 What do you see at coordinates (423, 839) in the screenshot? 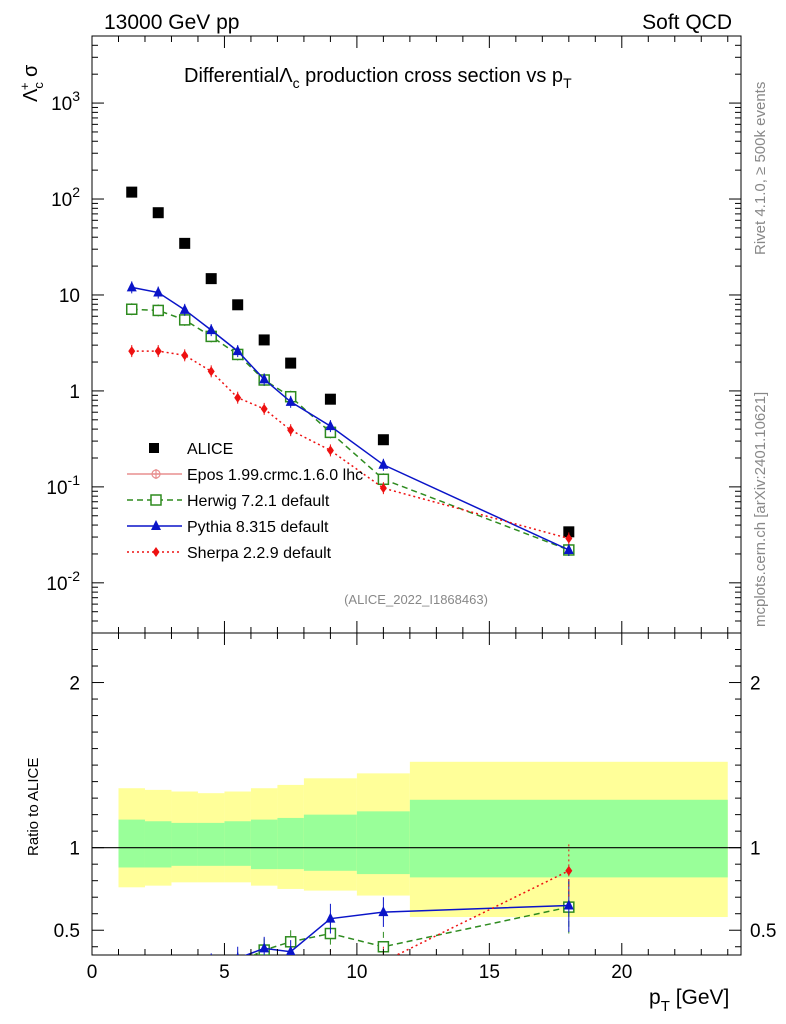
I see `ratio-uncertainty-band` at bounding box center [423, 839].